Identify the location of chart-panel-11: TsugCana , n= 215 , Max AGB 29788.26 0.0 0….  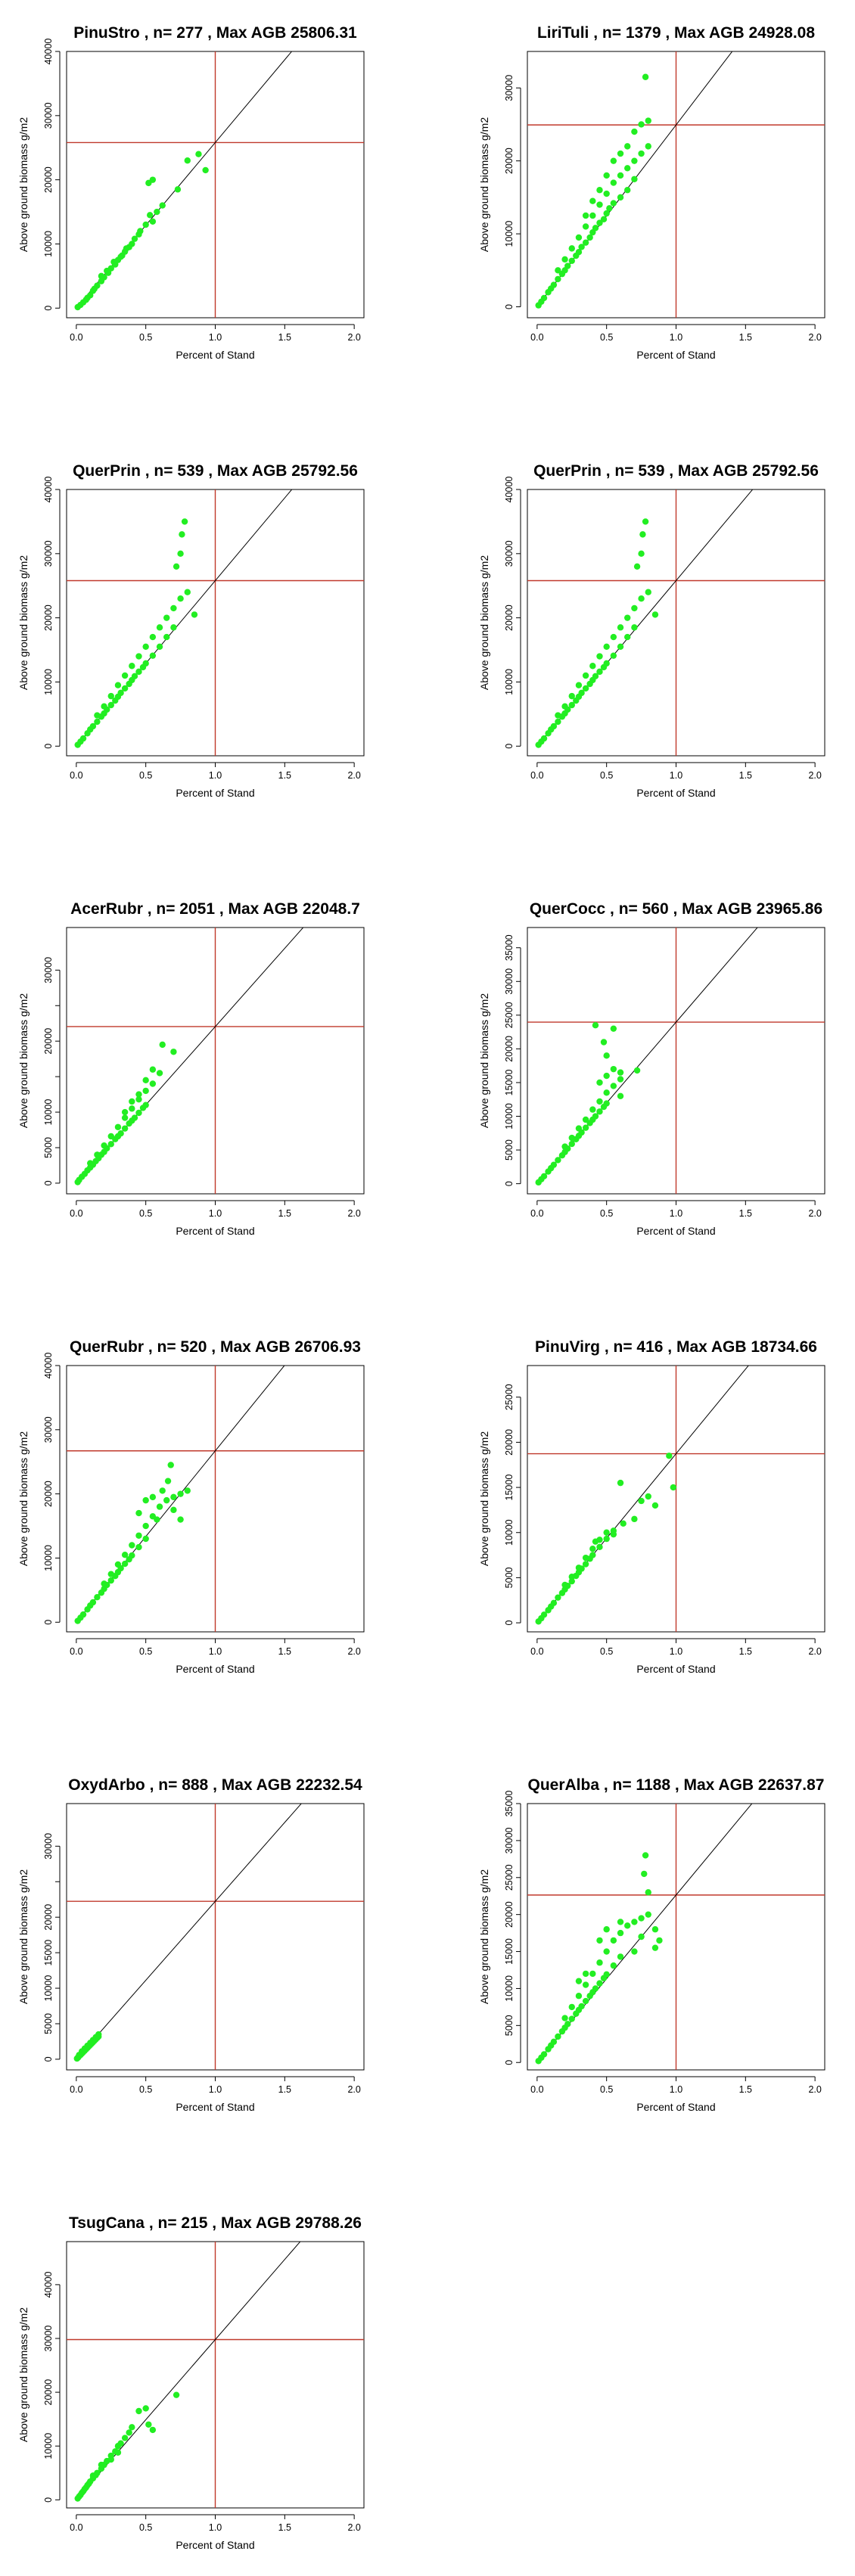
(191, 2382).